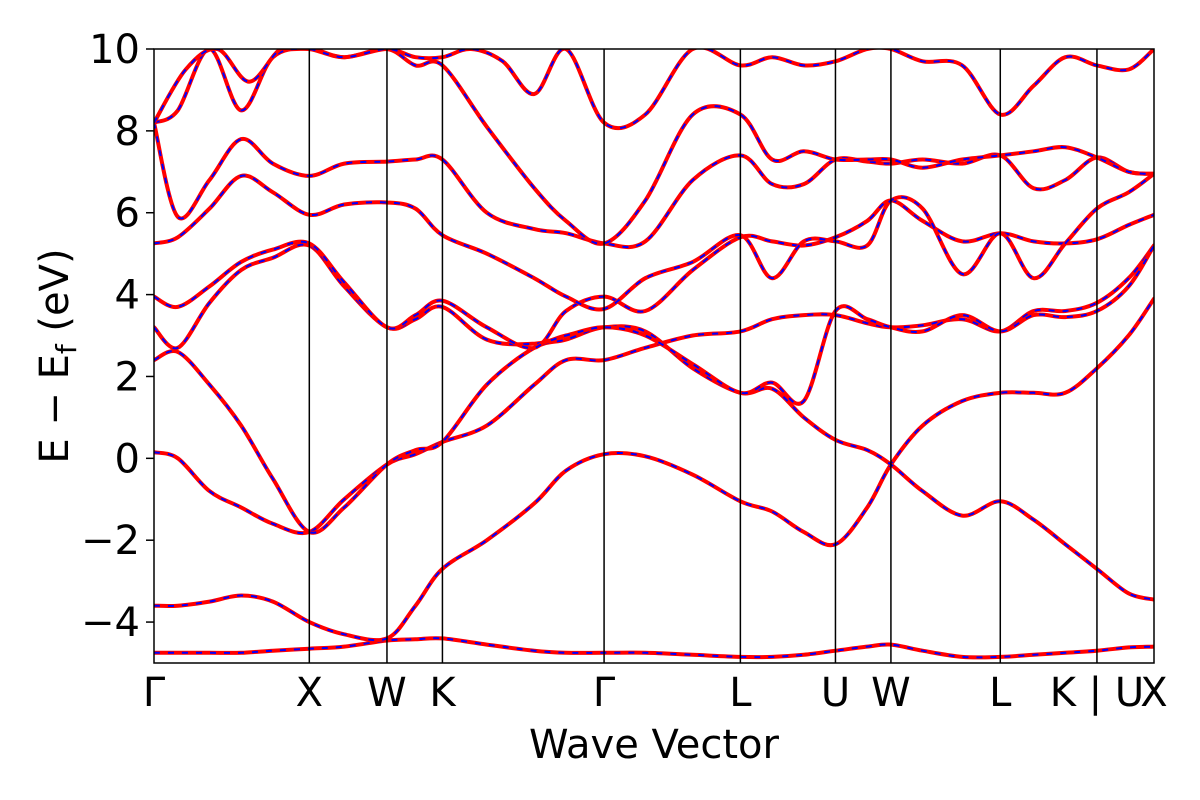 This screenshot has width=1200, height=800. I want to click on x-tick-label-10: K | U, so click(1097, 693).